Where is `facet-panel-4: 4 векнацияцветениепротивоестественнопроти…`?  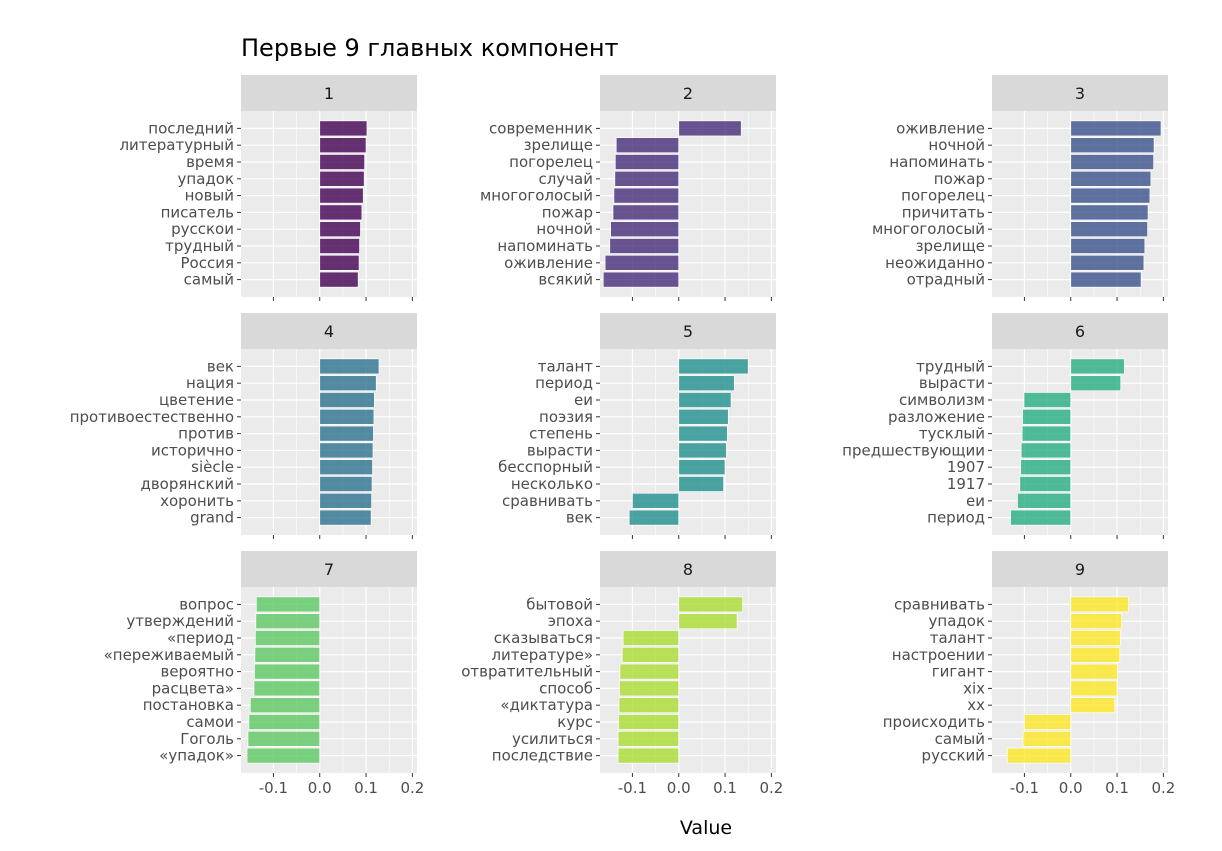 facet-panel-4: 4 векнацияцветениепротивоестественнопроти… is located at coordinates (243, 426).